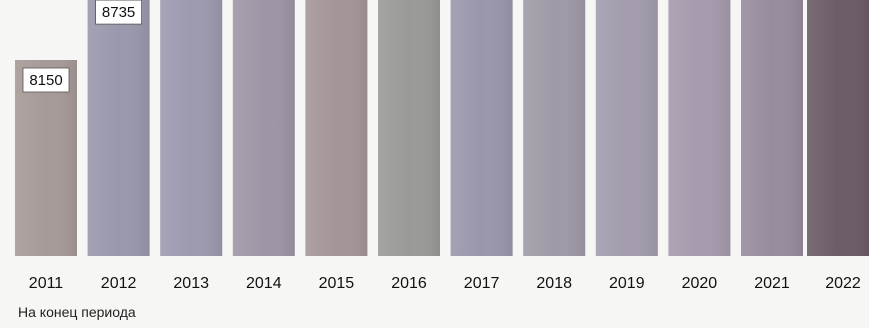  I want to click on bar-shading-2016, so click(409, 128).